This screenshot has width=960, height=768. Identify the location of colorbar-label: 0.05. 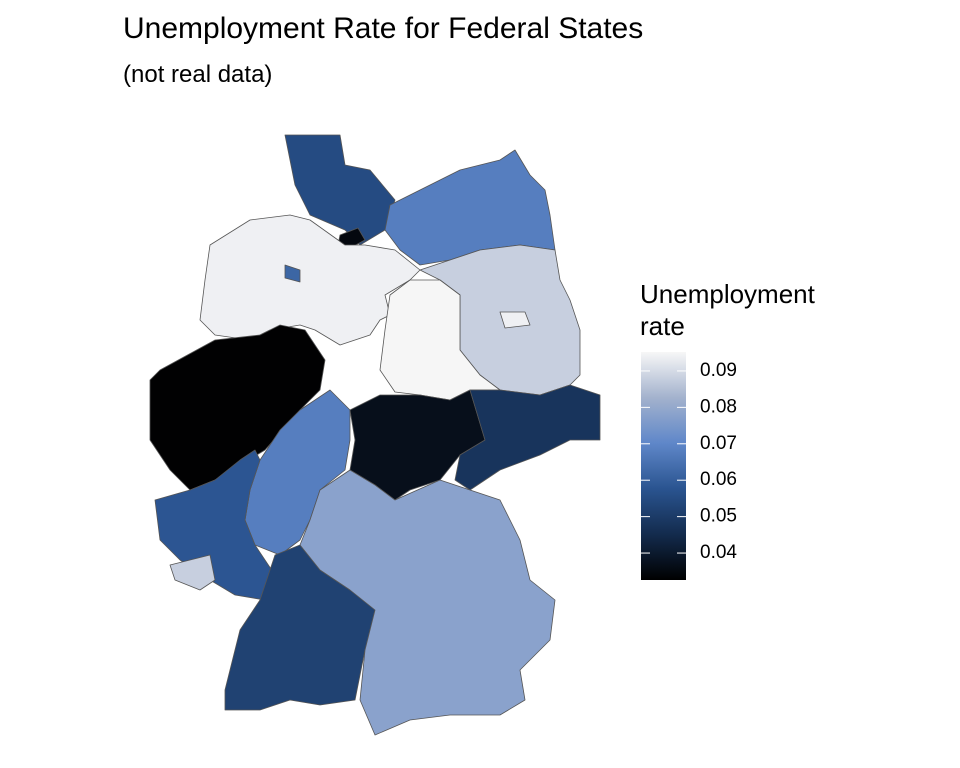
(718, 516).